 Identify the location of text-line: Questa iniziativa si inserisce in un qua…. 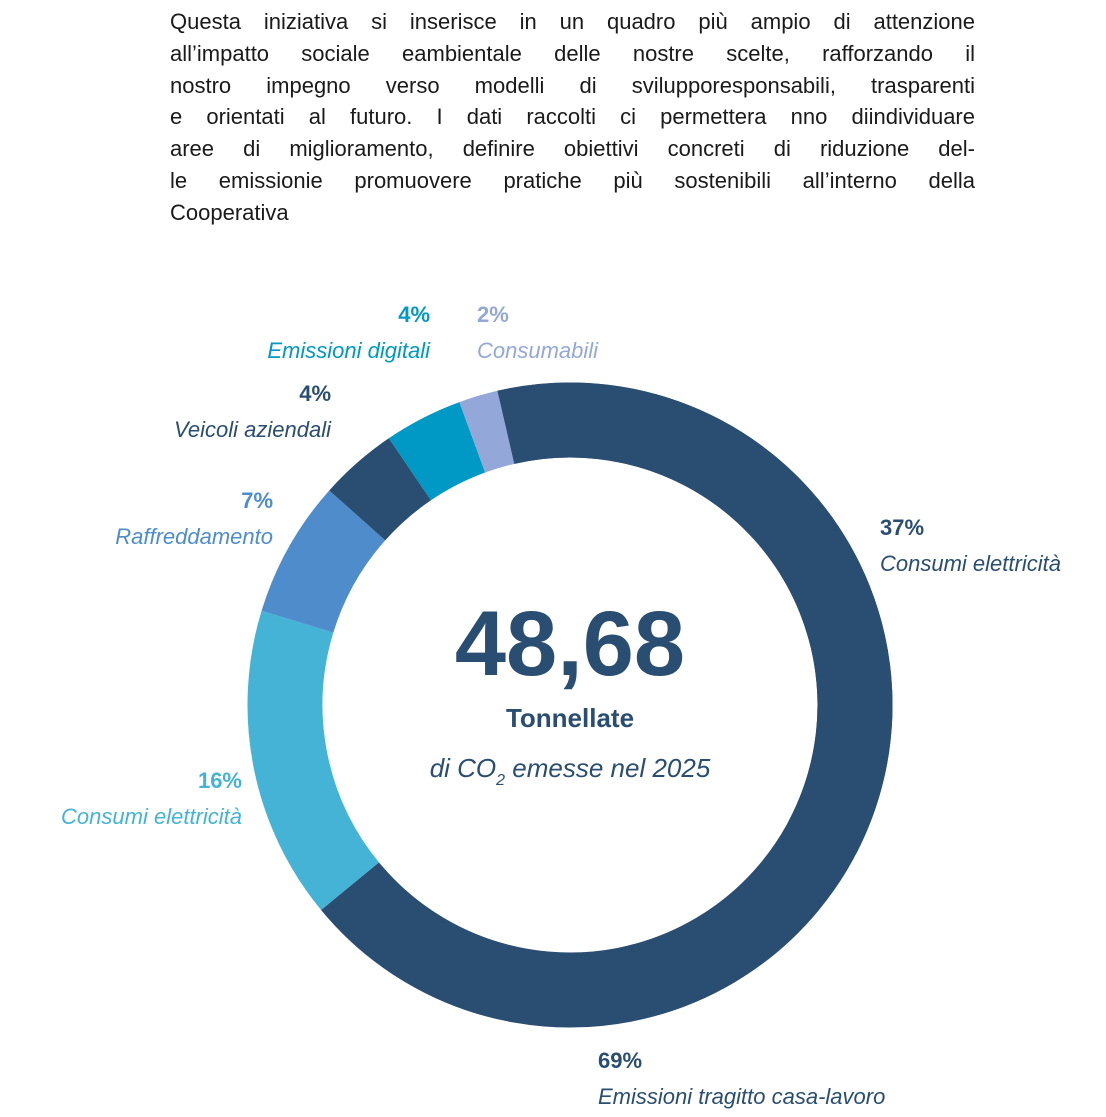
(572, 21).